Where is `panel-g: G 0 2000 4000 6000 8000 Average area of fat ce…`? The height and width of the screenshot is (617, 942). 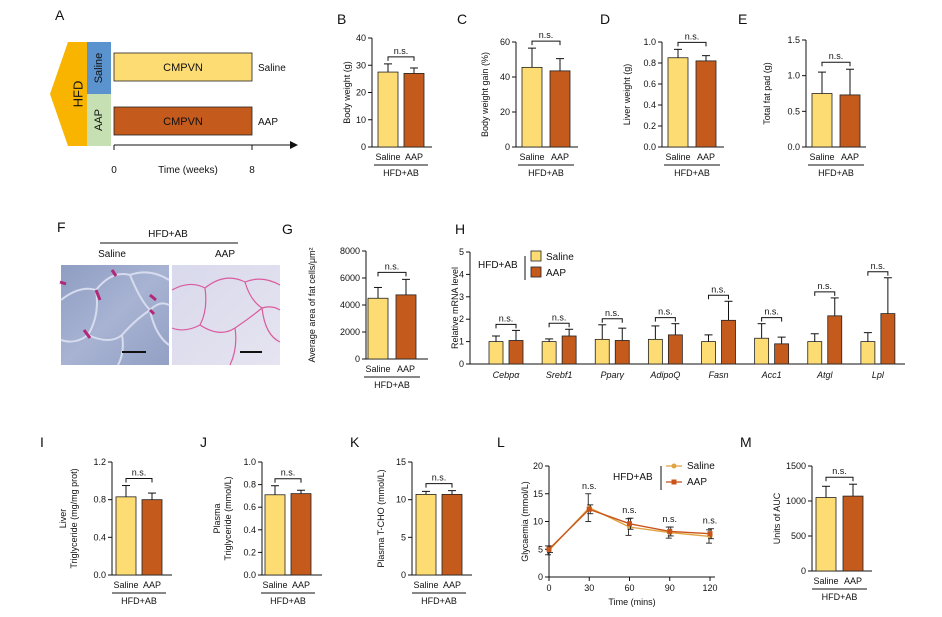
panel-g: G 0 2000 4000 6000 8000 Average area of fat ce… is located at coordinates (355, 305).